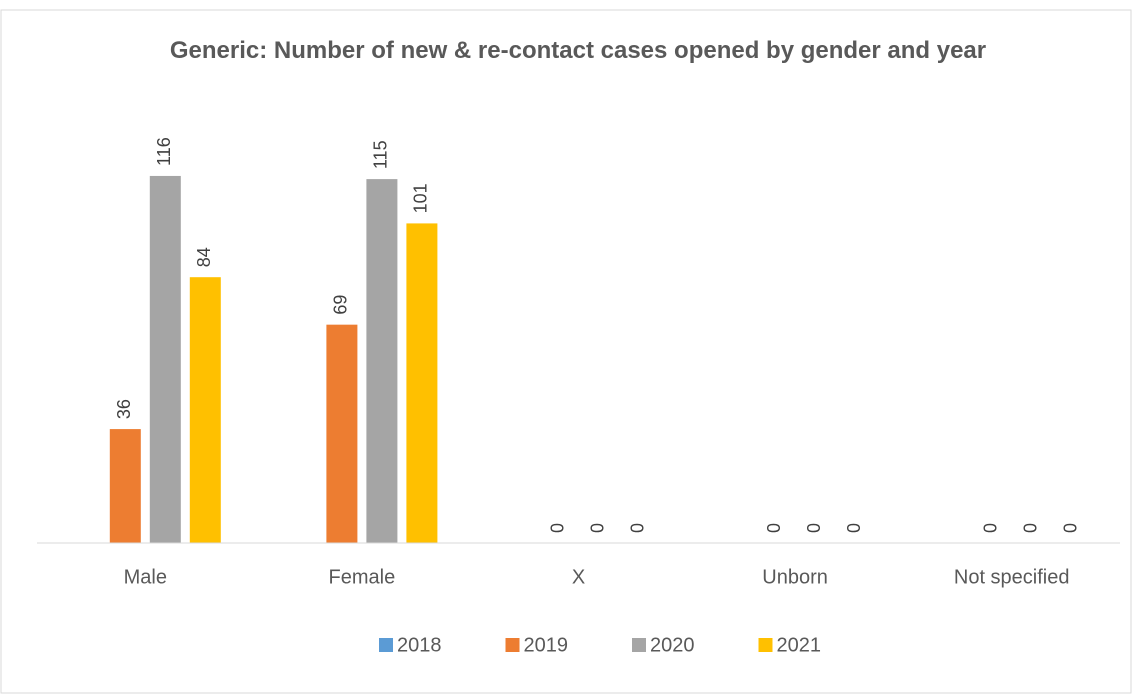  Describe the element at coordinates (381, 154) in the screenshot. I see `data-label: 115` at that location.